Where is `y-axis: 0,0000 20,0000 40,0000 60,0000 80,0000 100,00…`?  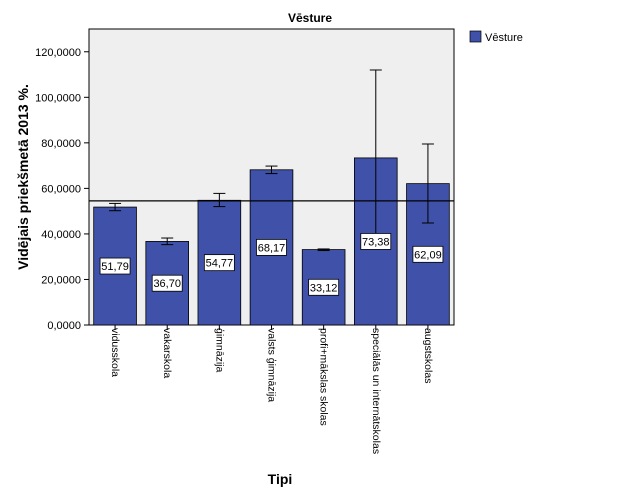
y-axis: 0,0000 20,0000 40,0000 60,0000 80,0000 100,00… is located at coordinates (62, 189).